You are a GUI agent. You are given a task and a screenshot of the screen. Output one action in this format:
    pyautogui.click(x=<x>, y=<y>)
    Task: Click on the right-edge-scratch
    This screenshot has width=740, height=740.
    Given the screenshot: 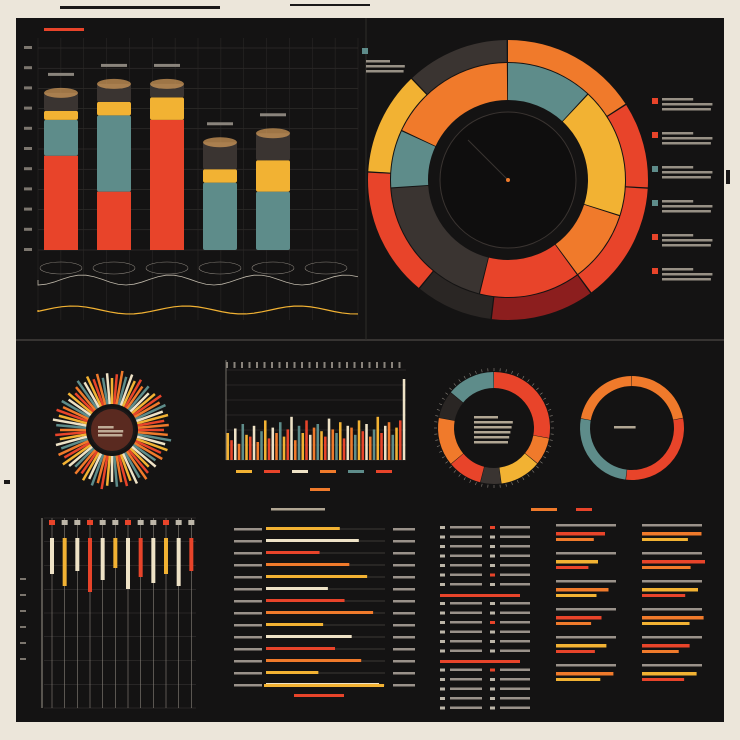 What is the action you would take?
    pyautogui.click(x=728, y=177)
    